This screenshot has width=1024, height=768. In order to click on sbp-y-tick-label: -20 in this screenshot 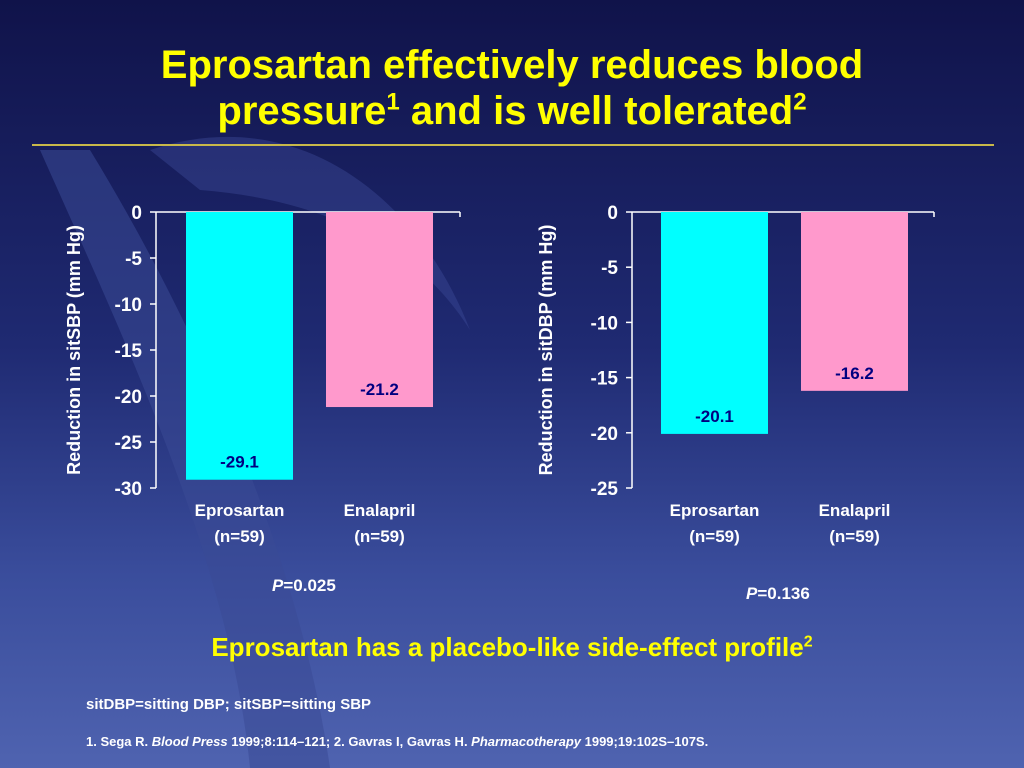, I will do `click(128, 397)`.